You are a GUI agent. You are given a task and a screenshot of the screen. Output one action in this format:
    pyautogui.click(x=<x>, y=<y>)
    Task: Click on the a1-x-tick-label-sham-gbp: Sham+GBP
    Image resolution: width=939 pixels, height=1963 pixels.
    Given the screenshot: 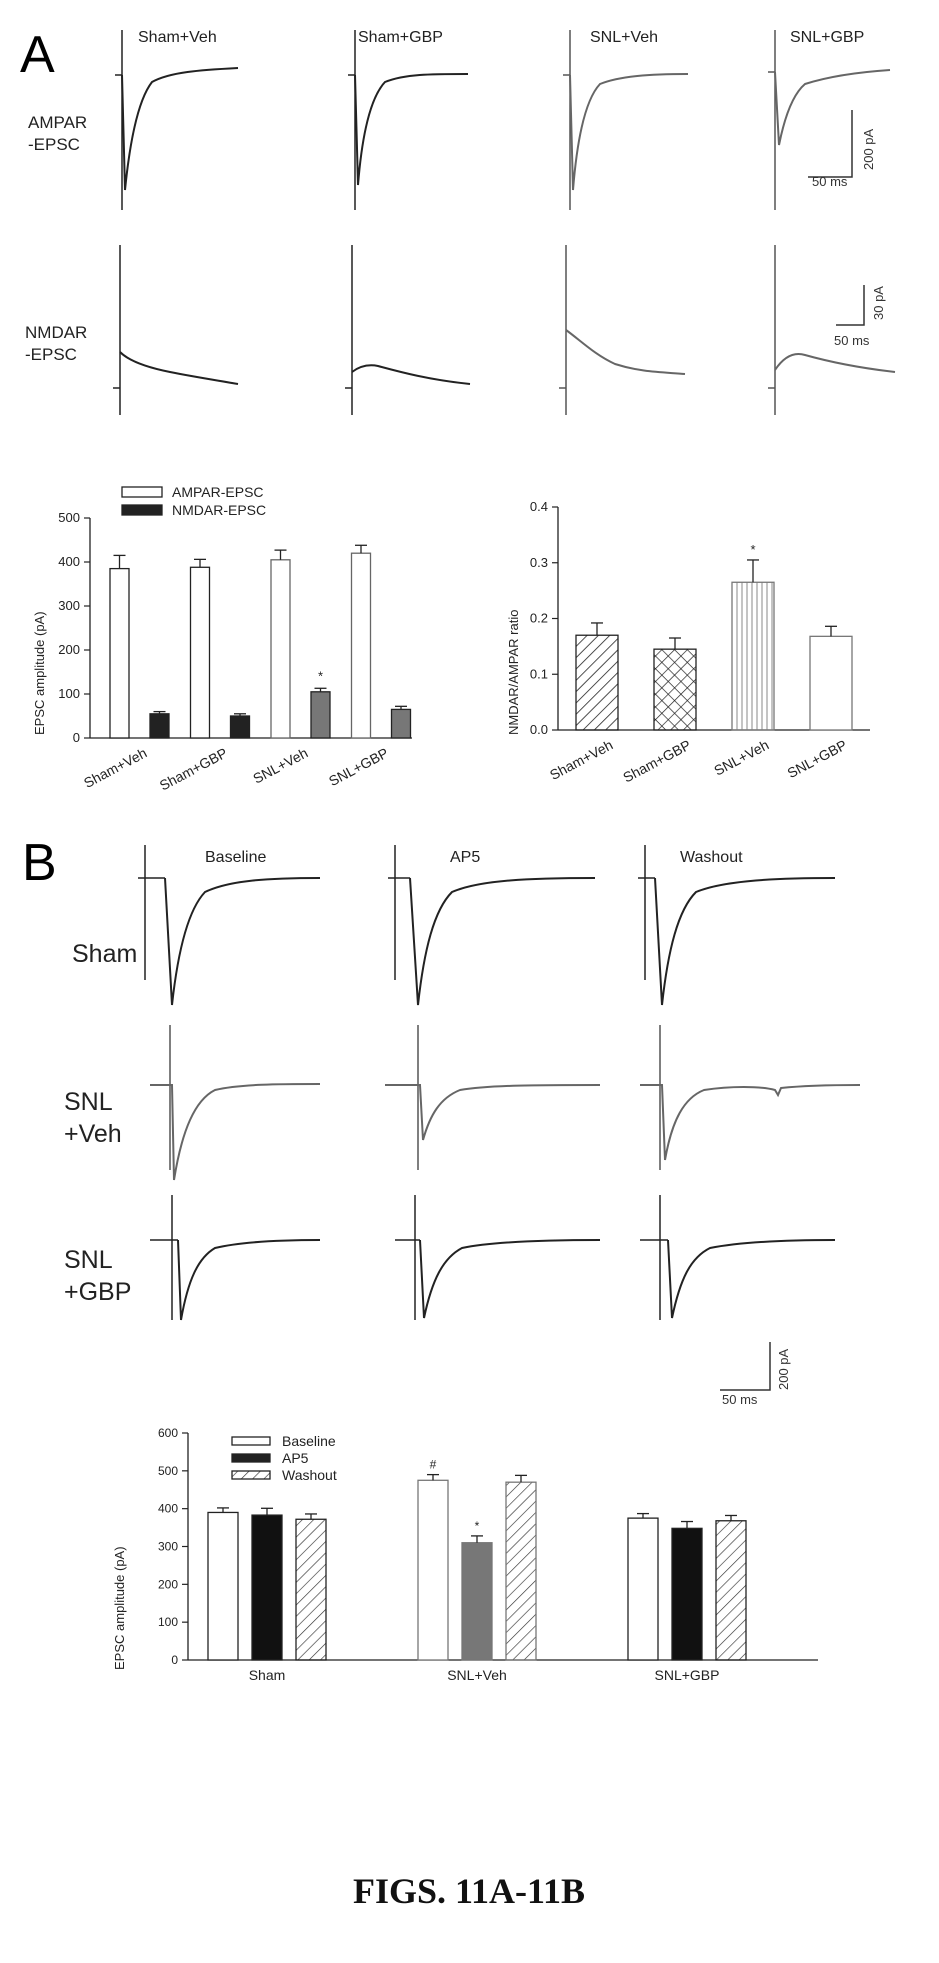 What is the action you would take?
    pyautogui.click(x=193, y=769)
    